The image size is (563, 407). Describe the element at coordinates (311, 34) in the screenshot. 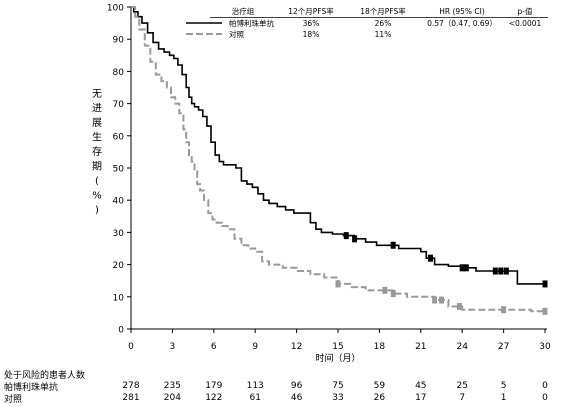

I see `legend-pfs12: 18%` at that location.